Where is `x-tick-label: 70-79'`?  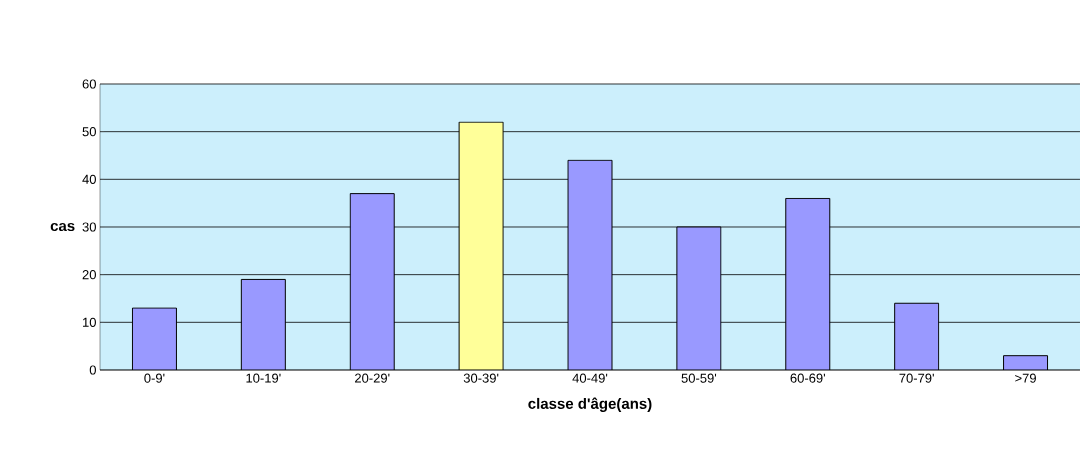 x-tick-label: 70-79' is located at coordinates (916, 378).